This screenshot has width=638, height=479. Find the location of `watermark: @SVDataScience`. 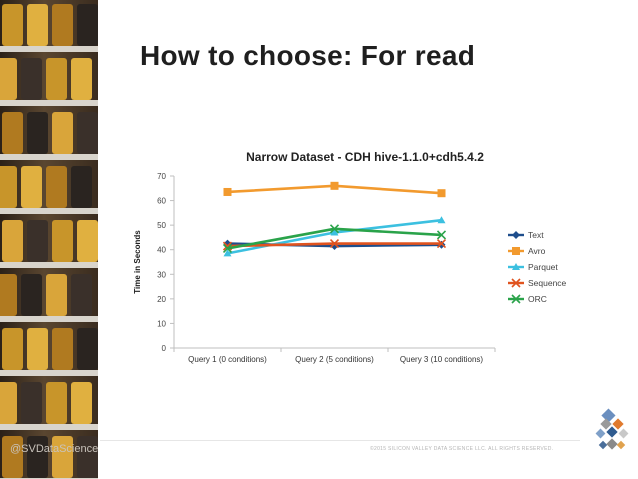

watermark: @SVDataScience is located at coordinates (54, 449).